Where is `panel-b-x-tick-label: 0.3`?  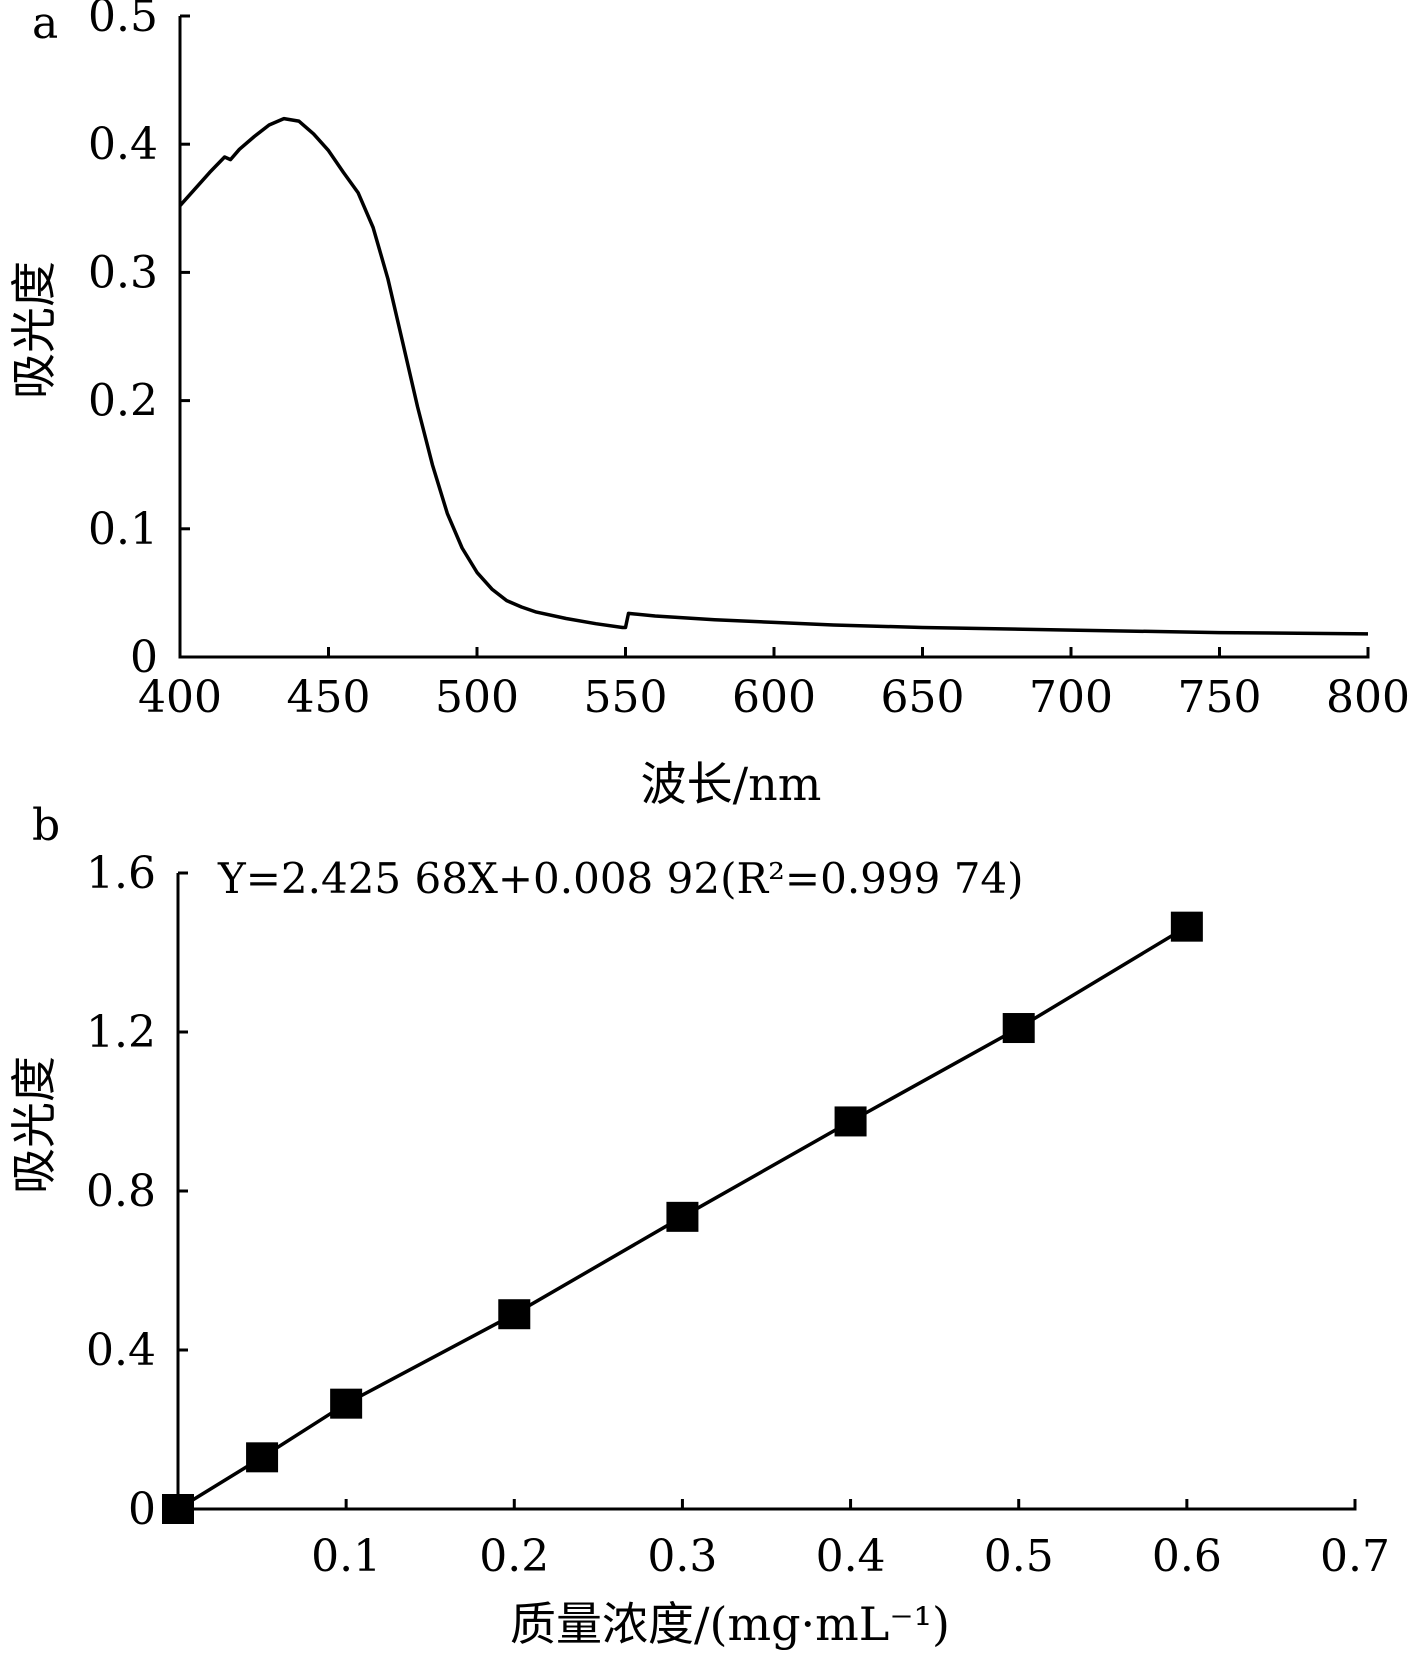
panel-b-x-tick-label: 0.3 is located at coordinates (682, 1556).